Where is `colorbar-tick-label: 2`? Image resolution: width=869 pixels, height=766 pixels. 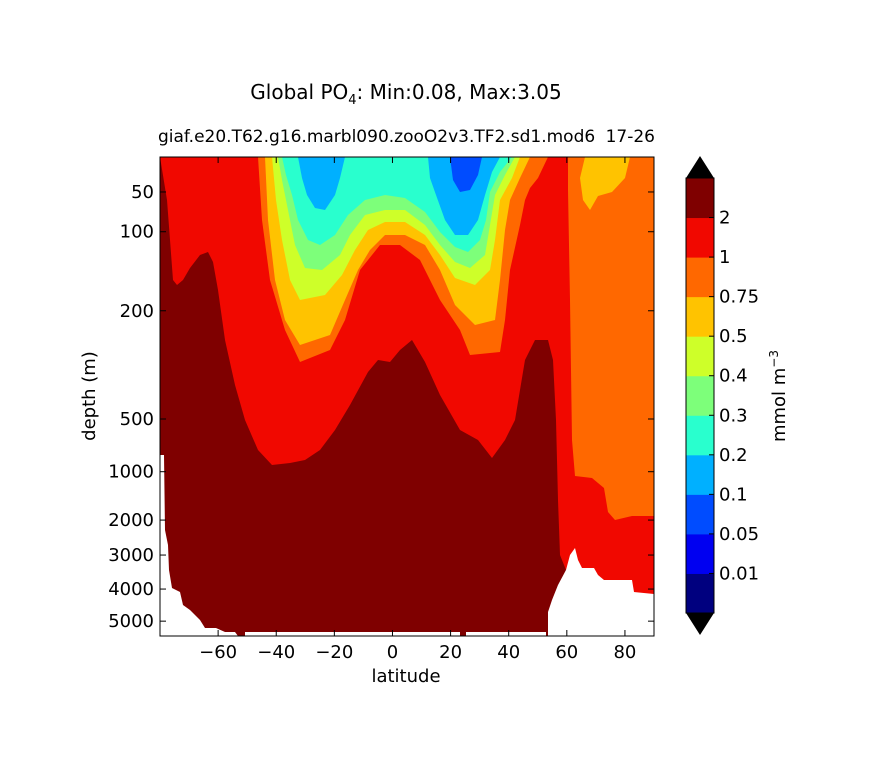
colorbar-tick-label: 2 is located at coordinates (724, 218).